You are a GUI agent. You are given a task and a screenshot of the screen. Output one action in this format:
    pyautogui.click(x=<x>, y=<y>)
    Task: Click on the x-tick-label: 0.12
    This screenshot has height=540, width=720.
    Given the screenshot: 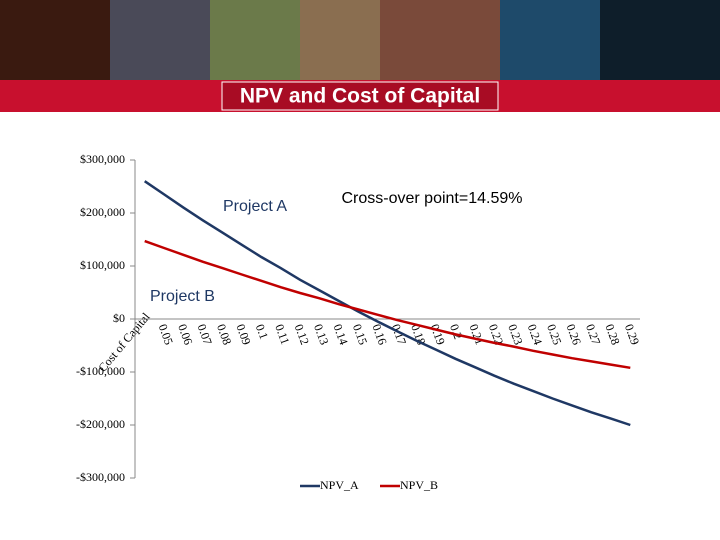 What is the action you would take?
    pyautogui.click(x=302, y=334)
    